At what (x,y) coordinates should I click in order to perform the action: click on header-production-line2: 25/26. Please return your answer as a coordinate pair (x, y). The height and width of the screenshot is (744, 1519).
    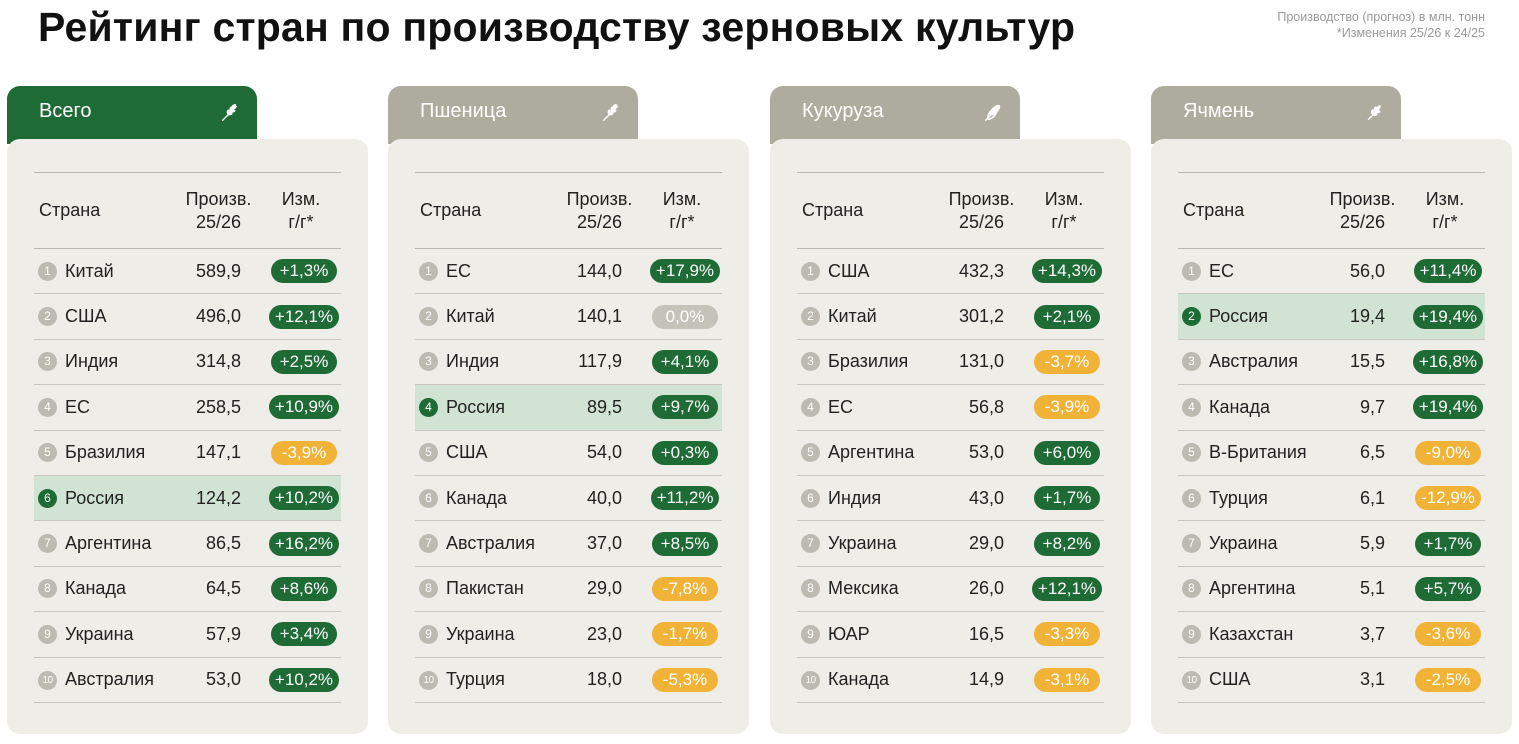
    Looking at the image, I should click on (599, 221).